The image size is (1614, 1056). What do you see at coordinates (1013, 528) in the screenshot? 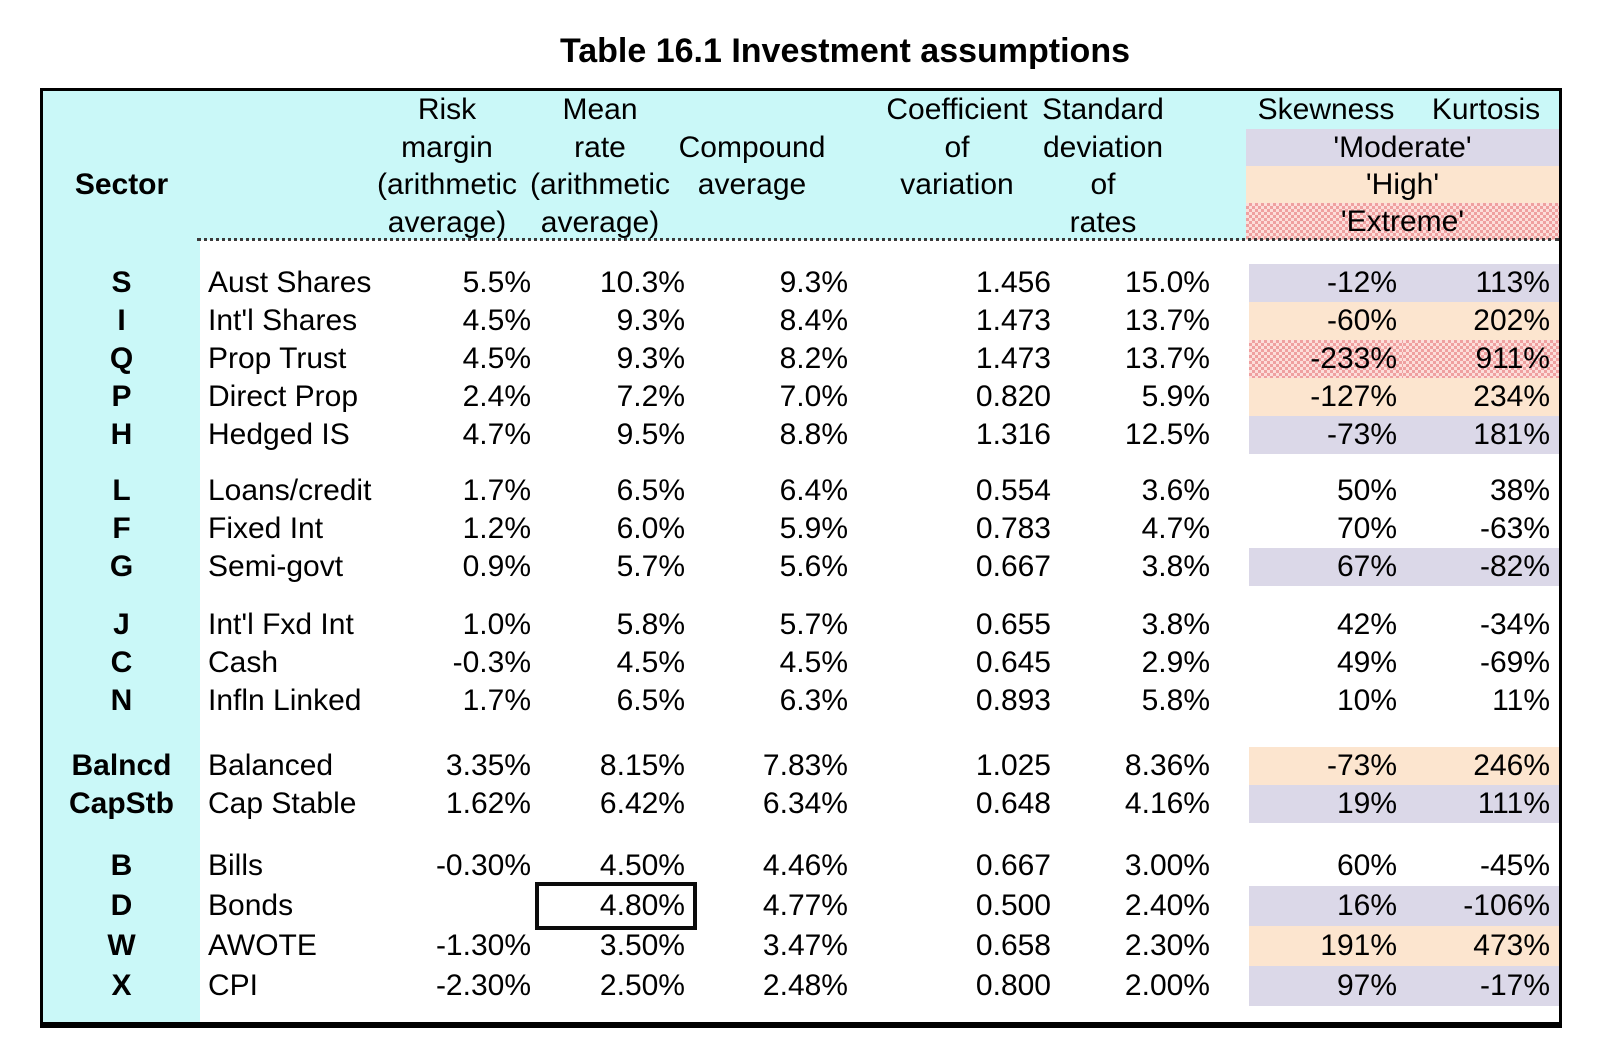
I see `cell-cov: 0.783` at bounding box center [1013, 528].